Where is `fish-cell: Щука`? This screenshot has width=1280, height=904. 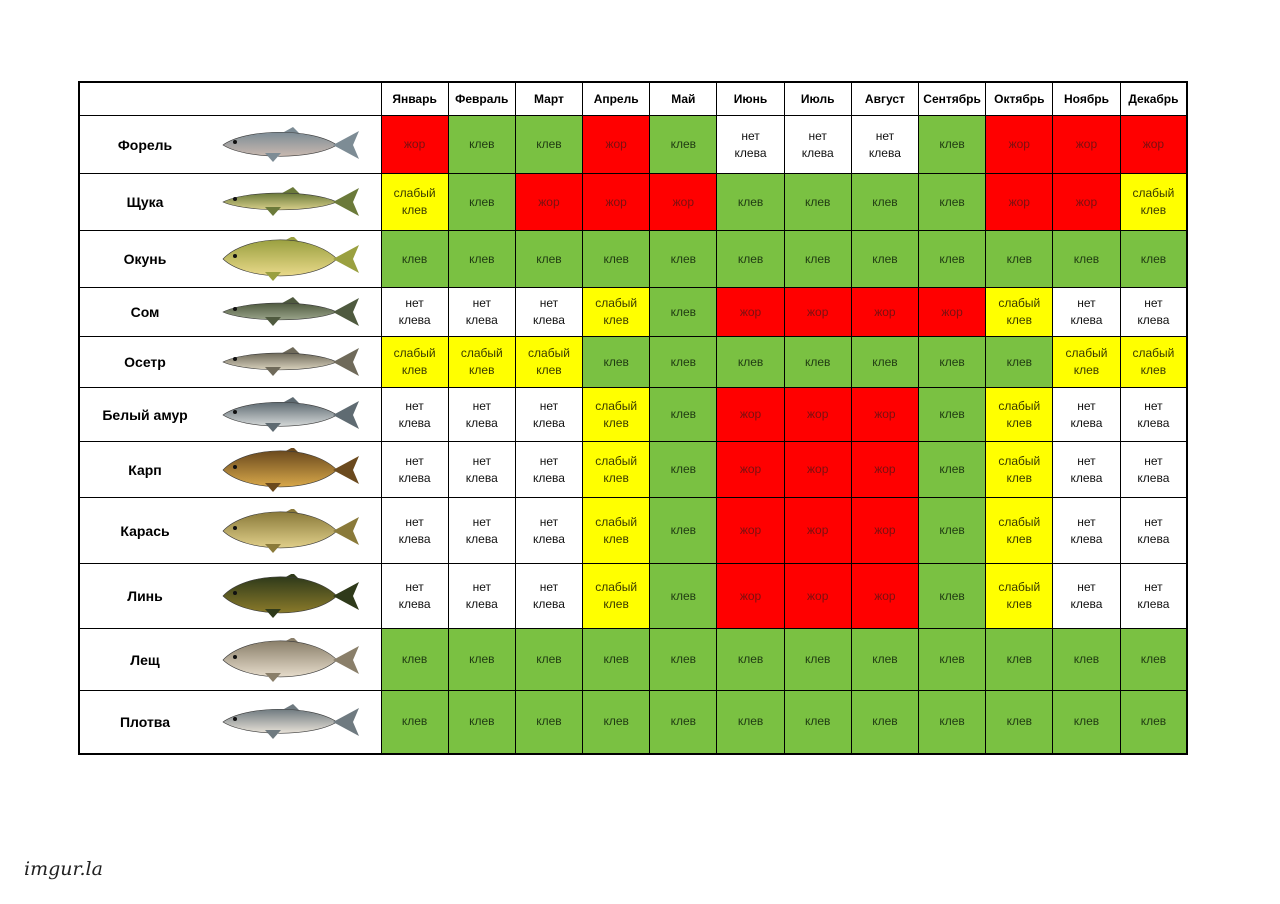
fish-cell: Щука is located at coordinates (230, 202).